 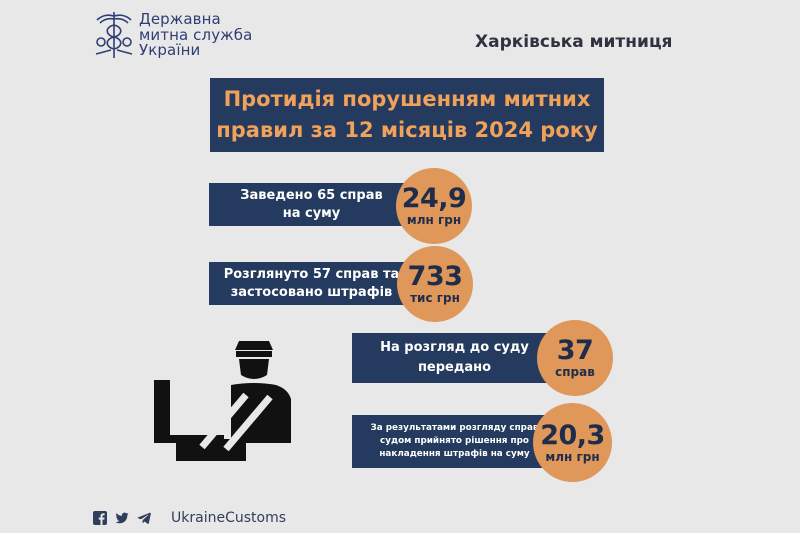 What do you see at coordinates (228, 518) in the screenshot?
I see `social-handle: UkraineCustoms` at bounding box center [228, 518].